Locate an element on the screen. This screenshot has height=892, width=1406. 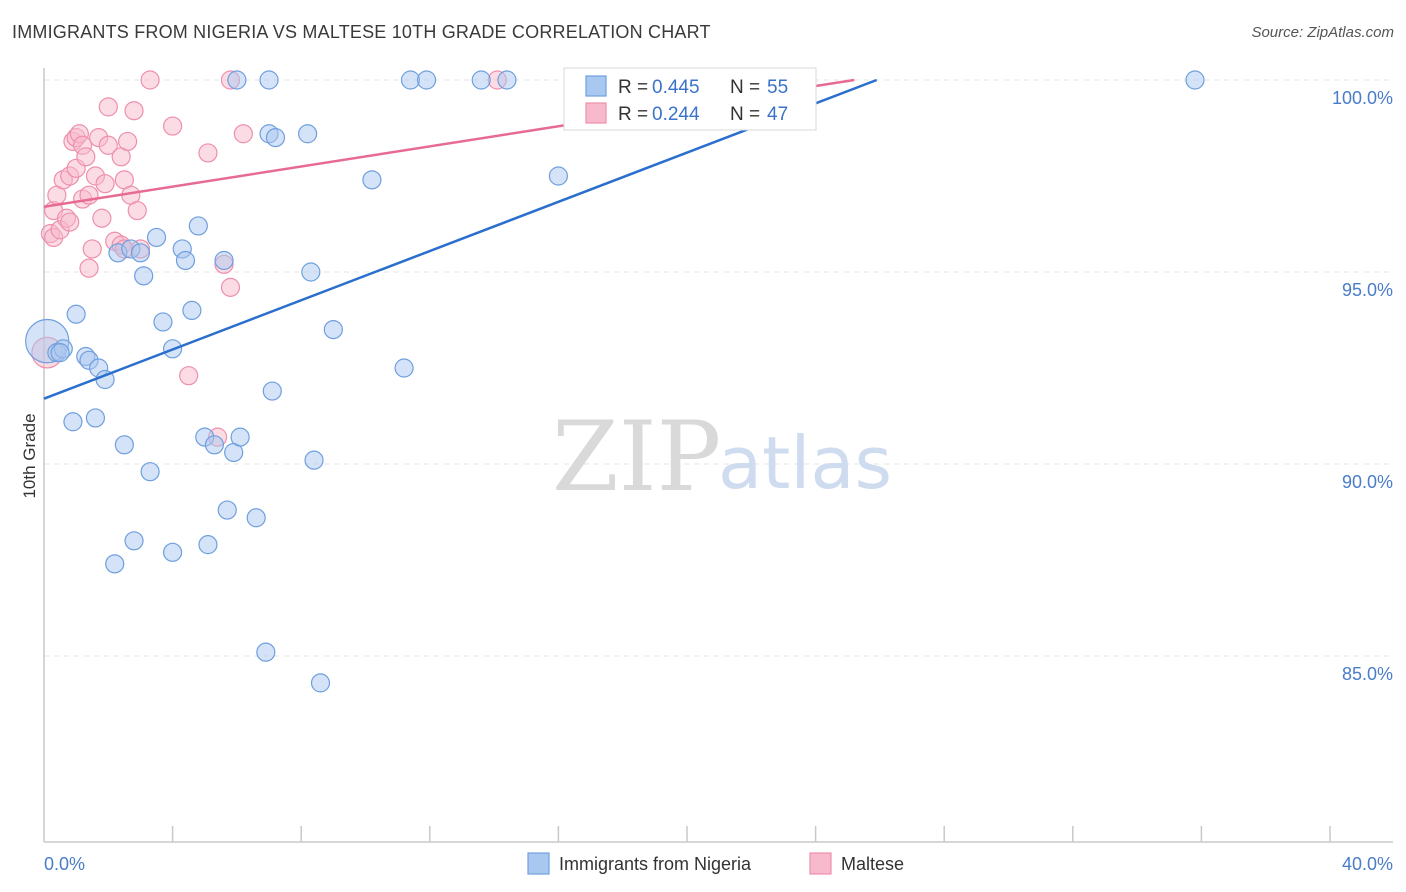
legend-n-label-nigeria: N = is located at coordinates (745, 87).